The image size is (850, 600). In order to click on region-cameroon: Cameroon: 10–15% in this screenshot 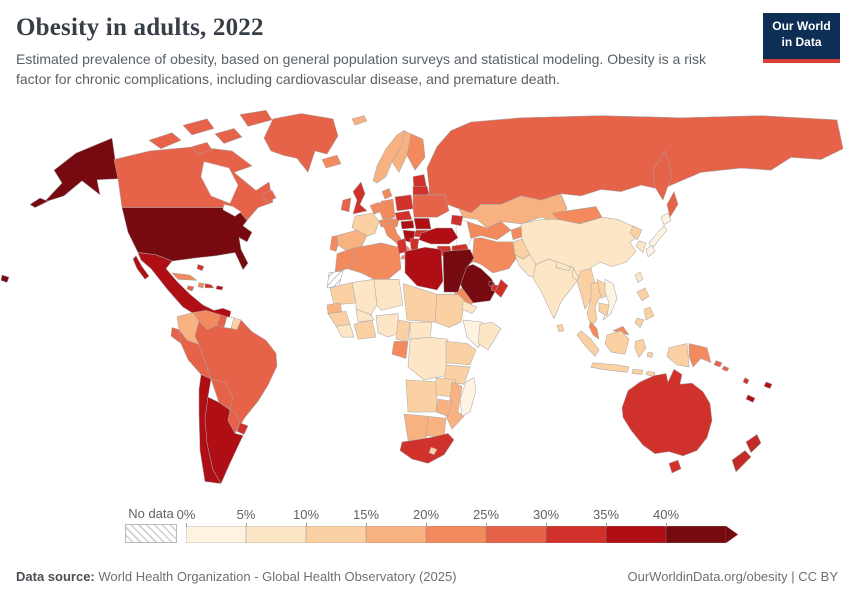, I will do `click(403, 330)`.